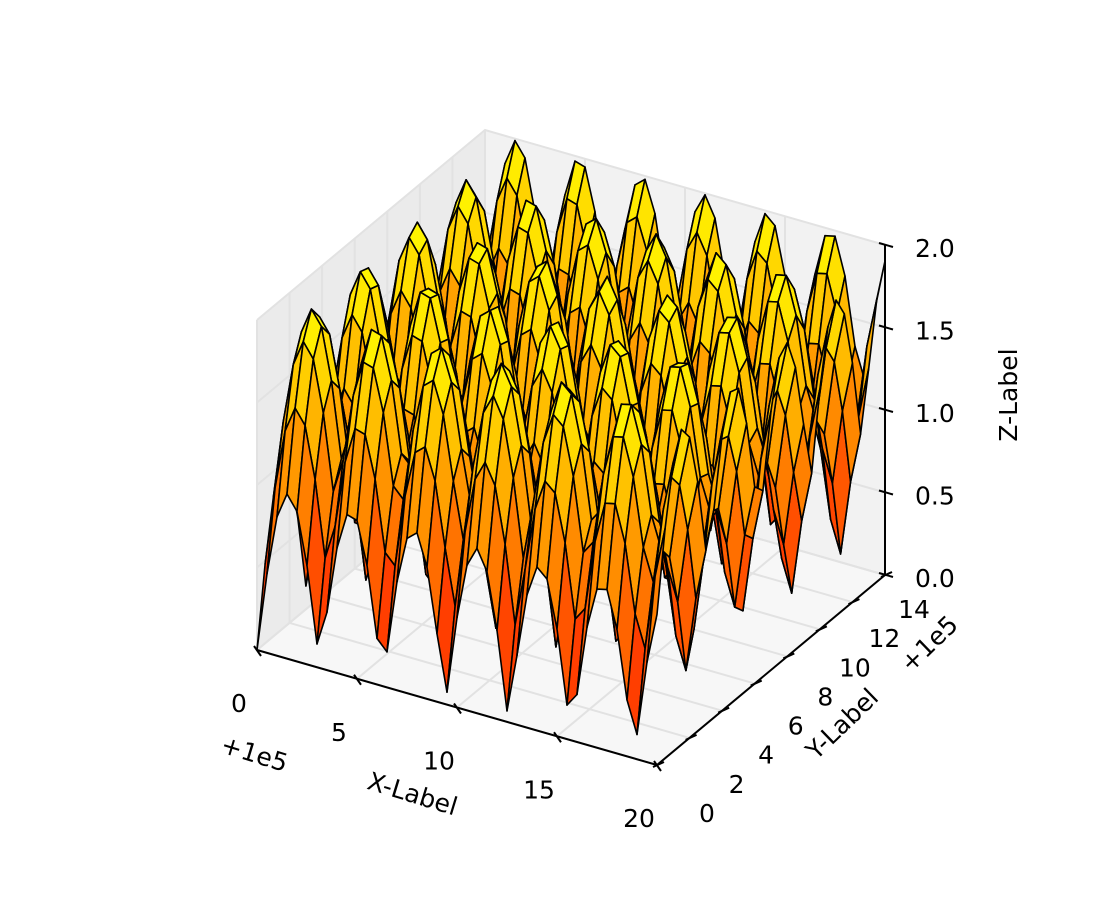 This screenshot has height=900, width=1100. I want to click on y-axis-title: Y-Label, so click(841, 724).